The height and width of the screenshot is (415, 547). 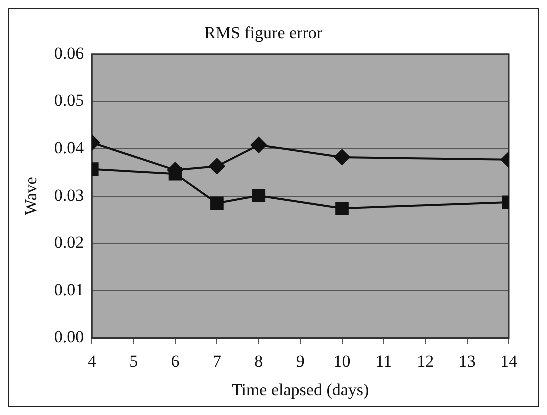 I want to click on x-tick-label: 14, so click(x=509, y=361).